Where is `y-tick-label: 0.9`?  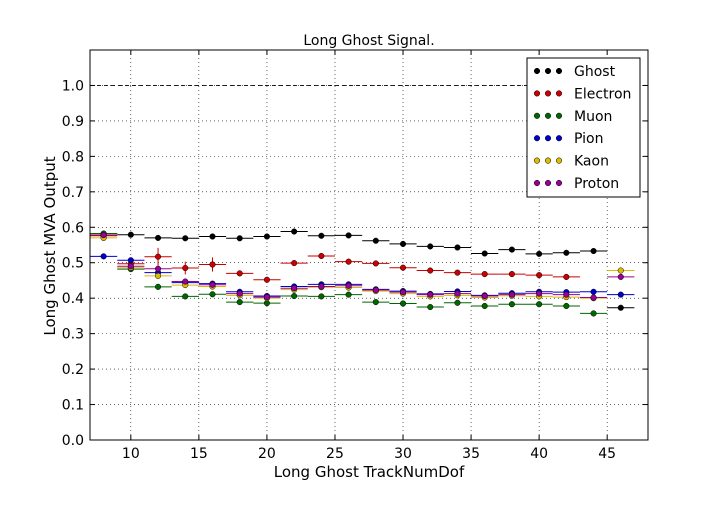 y-tick-label: 0.9 is located at coordinates (73, 122).